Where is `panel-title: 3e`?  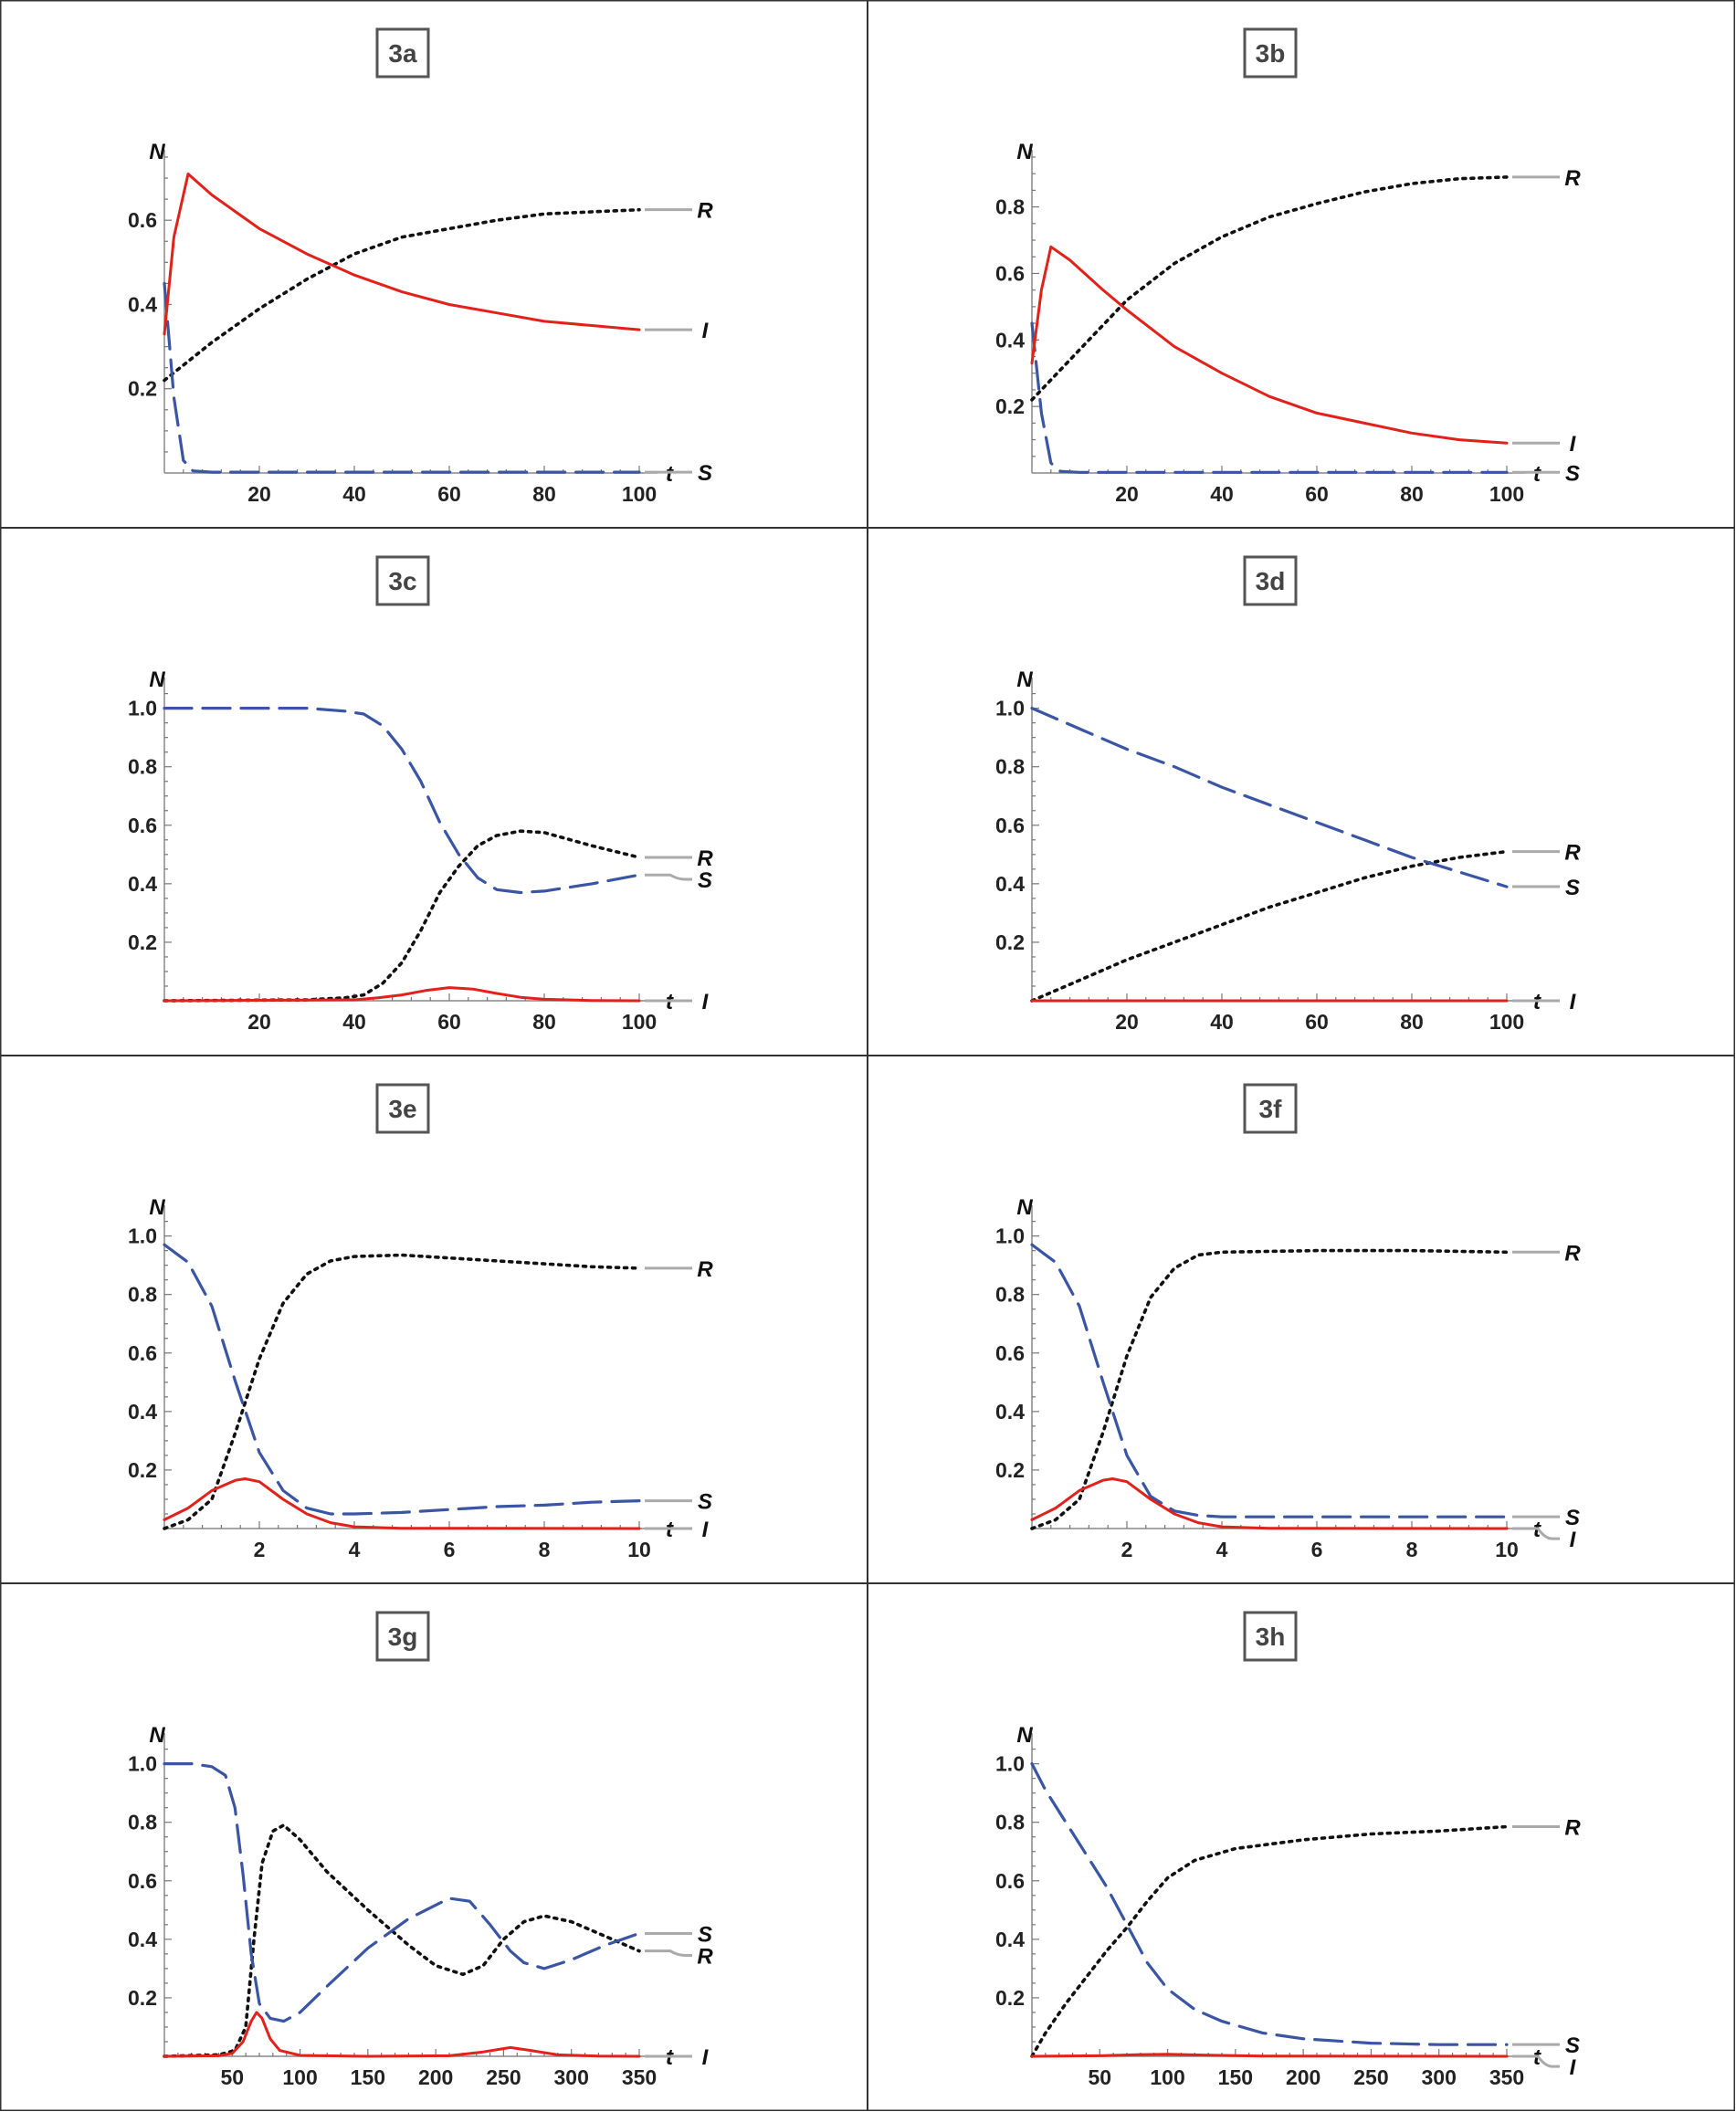
panel-title: 3e is located at coordinates (402, 1109).